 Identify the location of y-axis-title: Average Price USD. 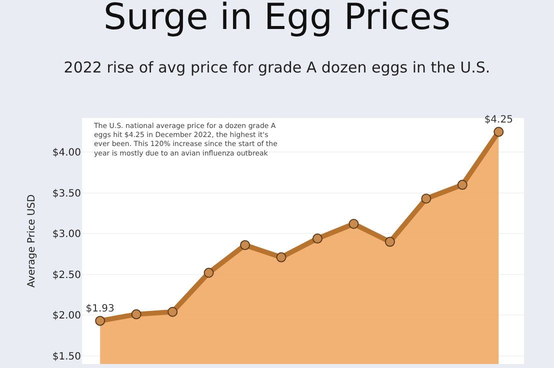
(32, 241).